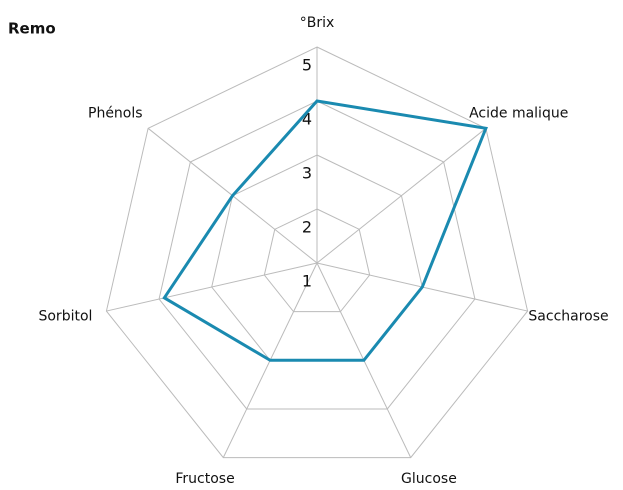 This screenshot has height=490, width=623. What do you see at coordinates (307, 119) in the screenshot?
I see `tick-label: 4` at bounding box center [307, 119].